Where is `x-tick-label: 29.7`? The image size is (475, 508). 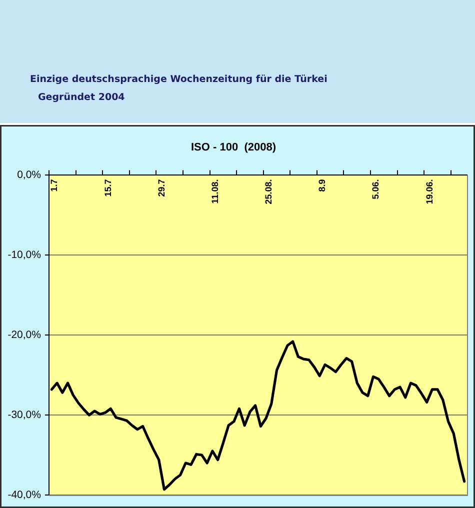
x-tick-label: 29.7 is located at coordinates (161, 188).